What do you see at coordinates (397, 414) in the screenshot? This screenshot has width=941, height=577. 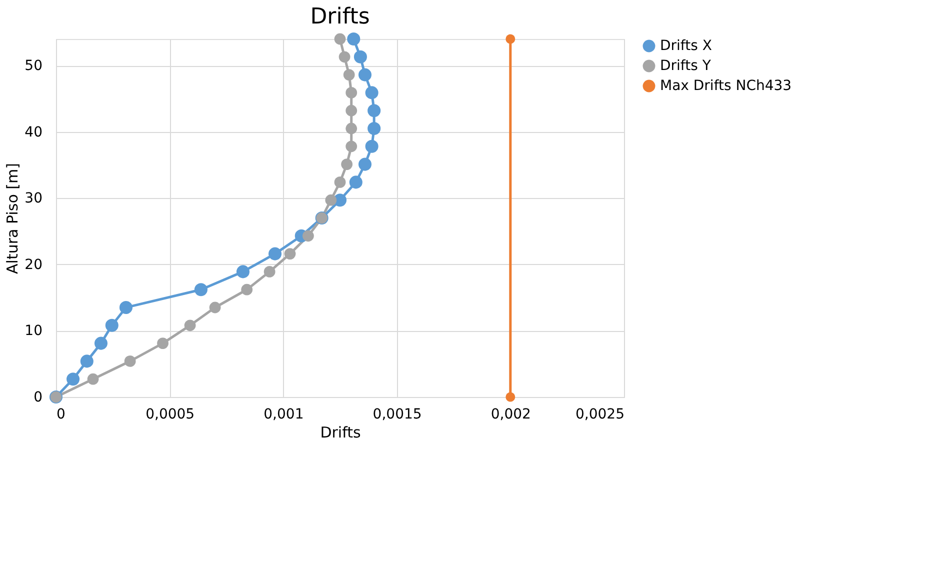 I see `x-tick-label: 0,0015` at bounding box center [397, 414].